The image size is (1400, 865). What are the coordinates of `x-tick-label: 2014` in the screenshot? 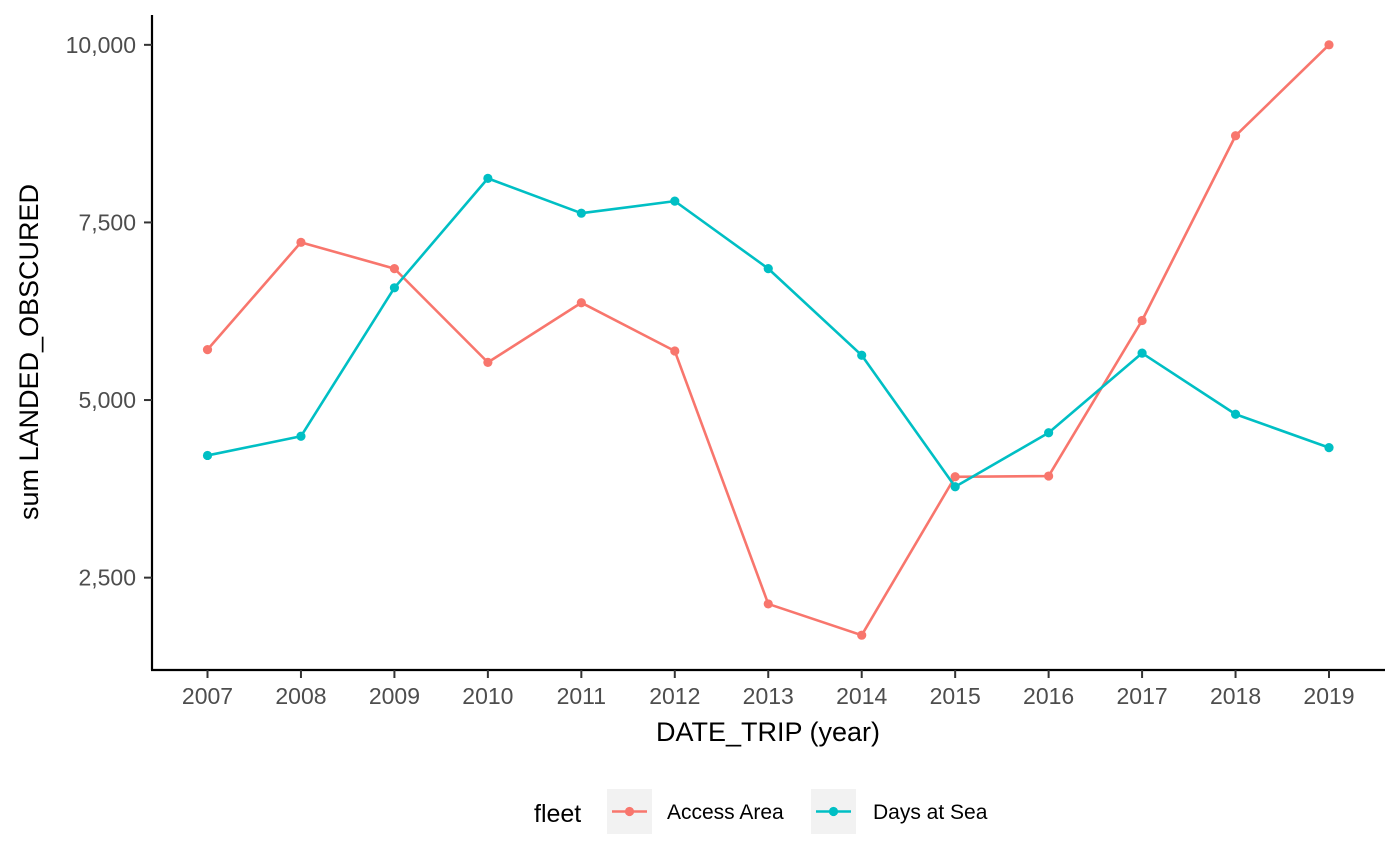 It's located at (861, 696).